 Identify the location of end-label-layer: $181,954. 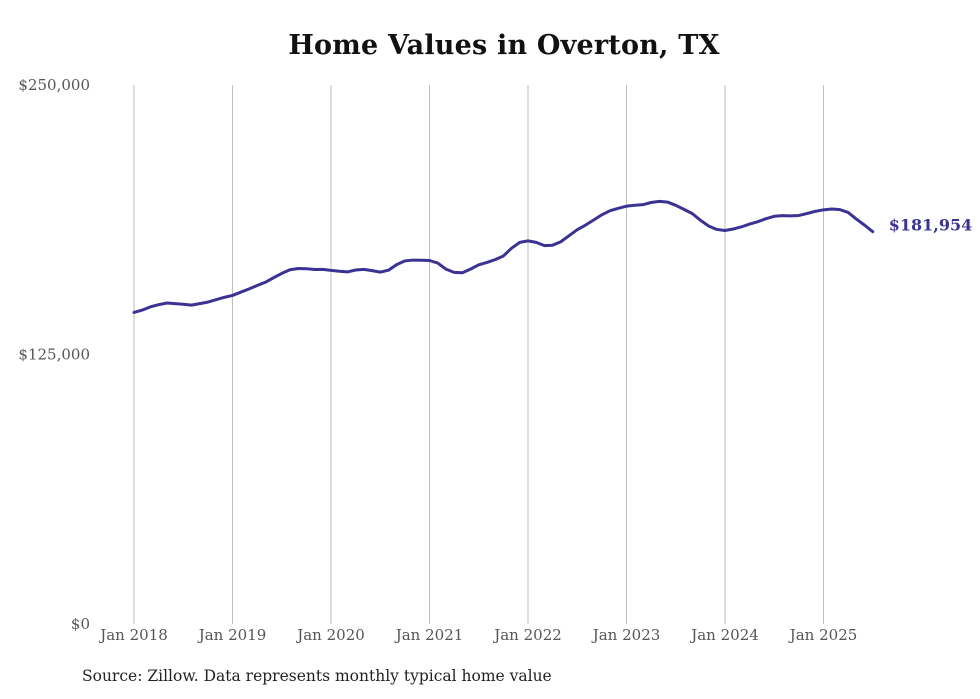
(931, 225).